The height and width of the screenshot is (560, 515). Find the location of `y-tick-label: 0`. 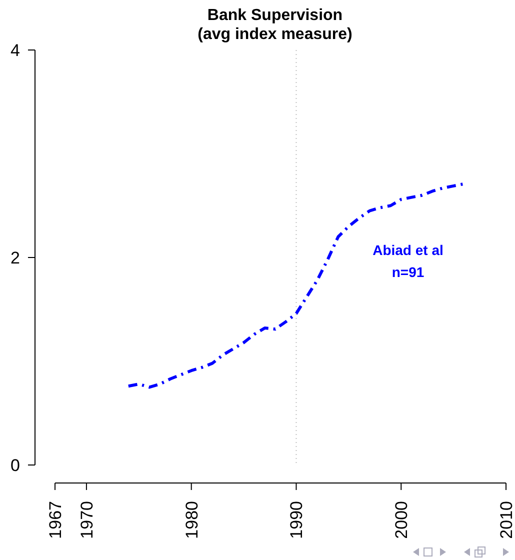

y-tick-label: 0 is located at coordinates (15, 465).